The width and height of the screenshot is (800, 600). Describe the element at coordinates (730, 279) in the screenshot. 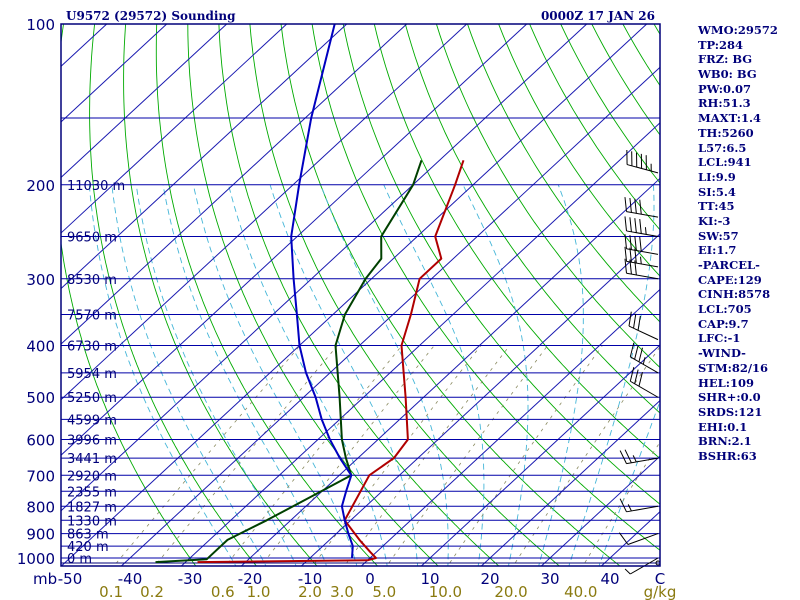

I see `index-item: CAPE:129` at that location.